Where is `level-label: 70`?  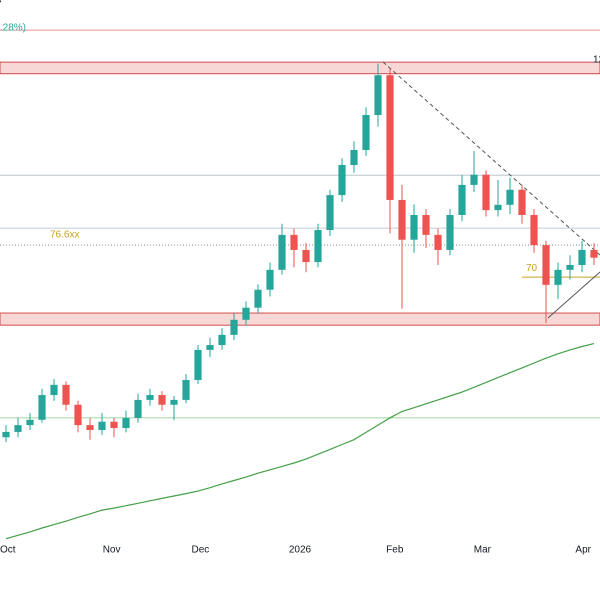
level-label: 70 is located at coordinates (532, 268).